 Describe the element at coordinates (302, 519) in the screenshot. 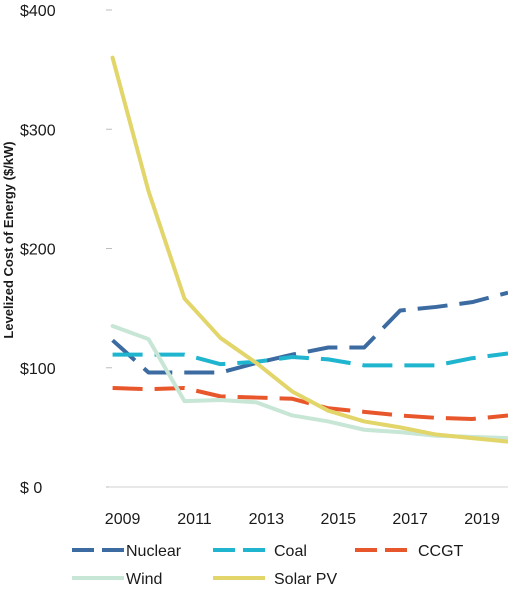

I see `x-axis-ticks: 2009 2011 2013 2015 2017 2019` at that location.